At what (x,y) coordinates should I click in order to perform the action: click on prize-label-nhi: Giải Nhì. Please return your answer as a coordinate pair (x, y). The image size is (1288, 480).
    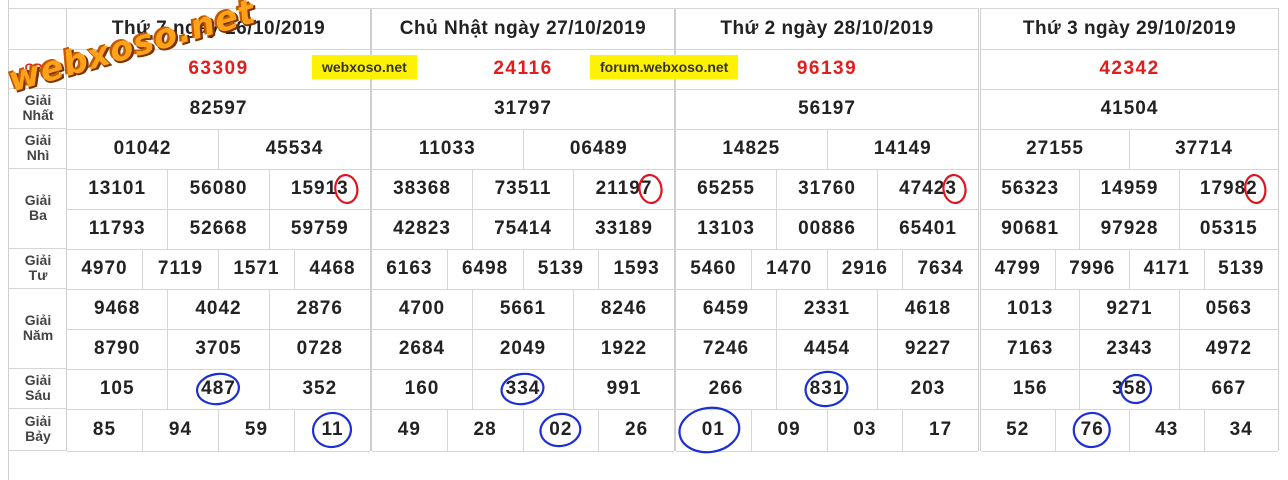
    Looking at the image, I should click on (38, 148).